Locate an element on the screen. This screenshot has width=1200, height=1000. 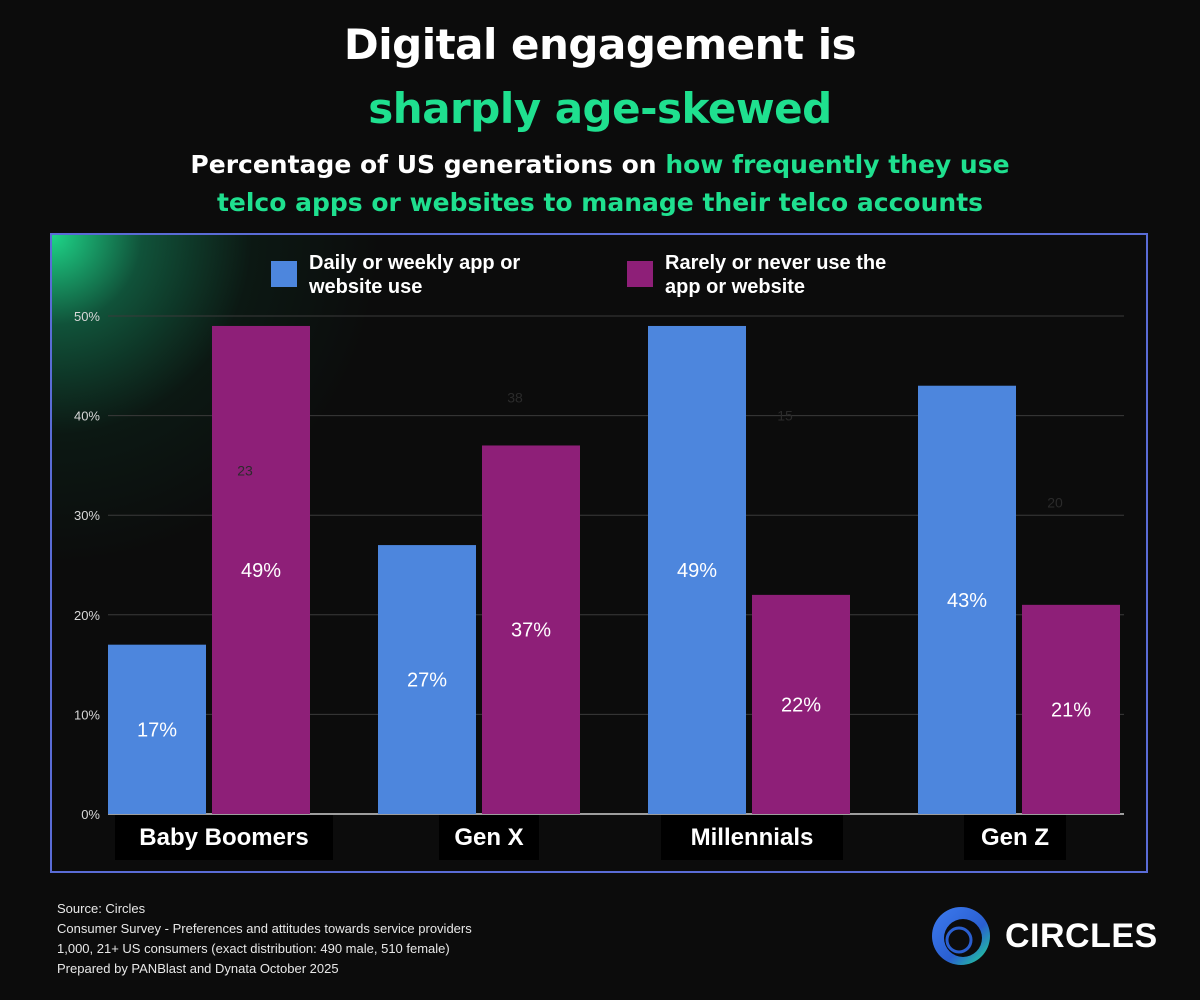
legend-label-rarely: Rarely or never use the app or website is located at coordinates (795, 275).